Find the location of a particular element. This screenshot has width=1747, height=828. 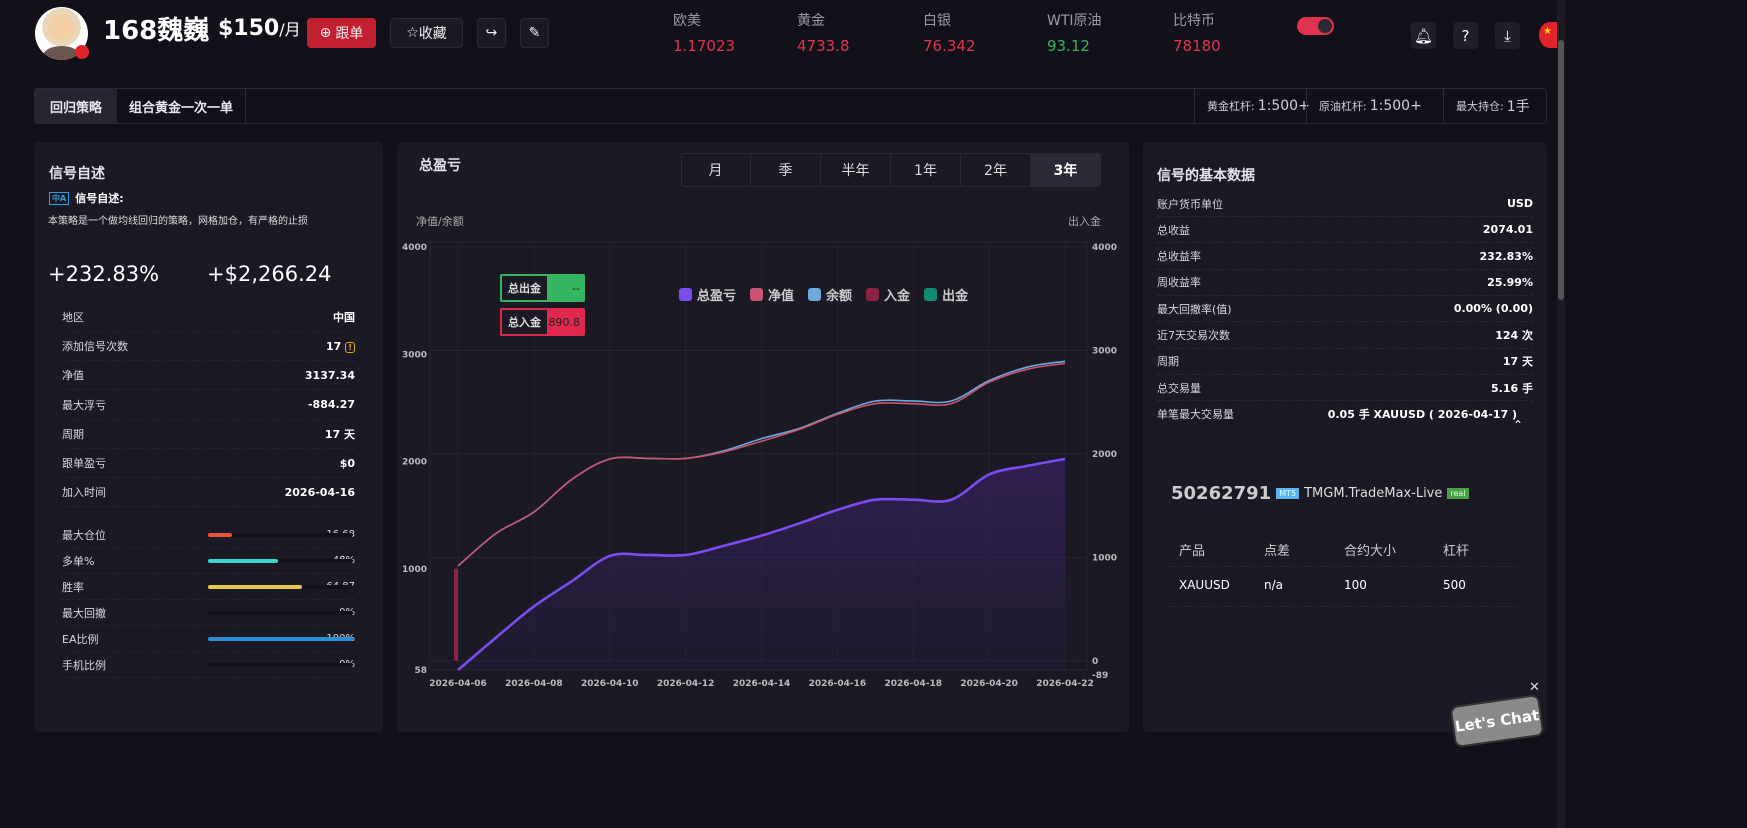

page-scrollbar is located at coordinates (1561, 414).